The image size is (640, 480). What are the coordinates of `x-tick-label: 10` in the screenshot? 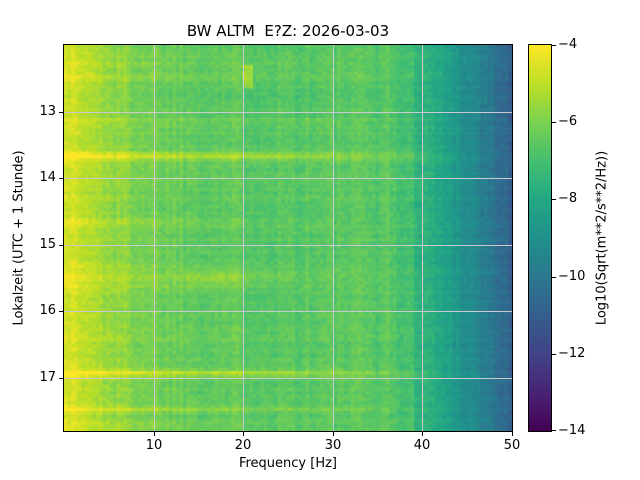 It's located at (154, 445).